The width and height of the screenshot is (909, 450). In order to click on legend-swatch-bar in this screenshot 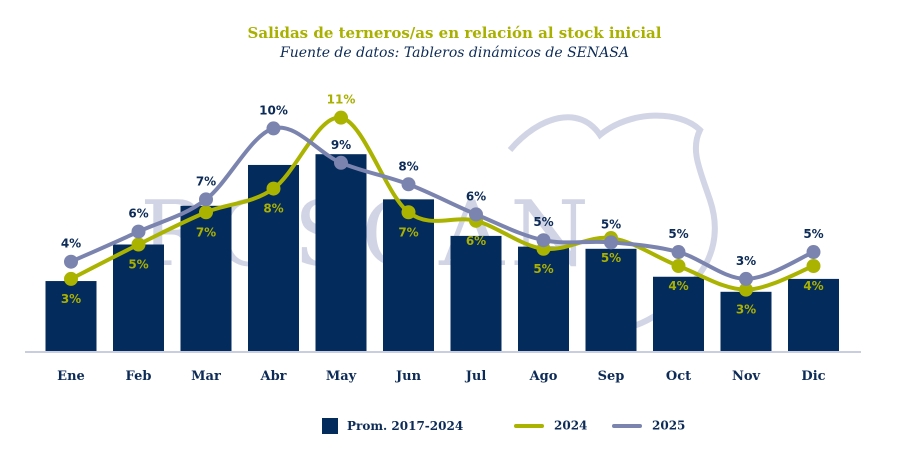, I will do `click(330, 426)`.